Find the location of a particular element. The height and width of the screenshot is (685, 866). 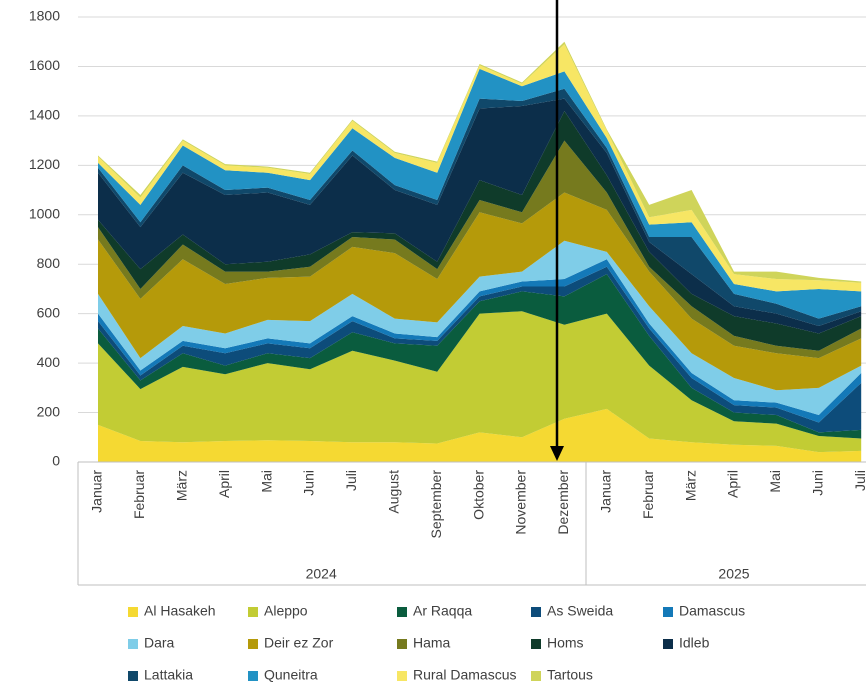

legend-label: Lattakia is located at coordinates (168, 675).